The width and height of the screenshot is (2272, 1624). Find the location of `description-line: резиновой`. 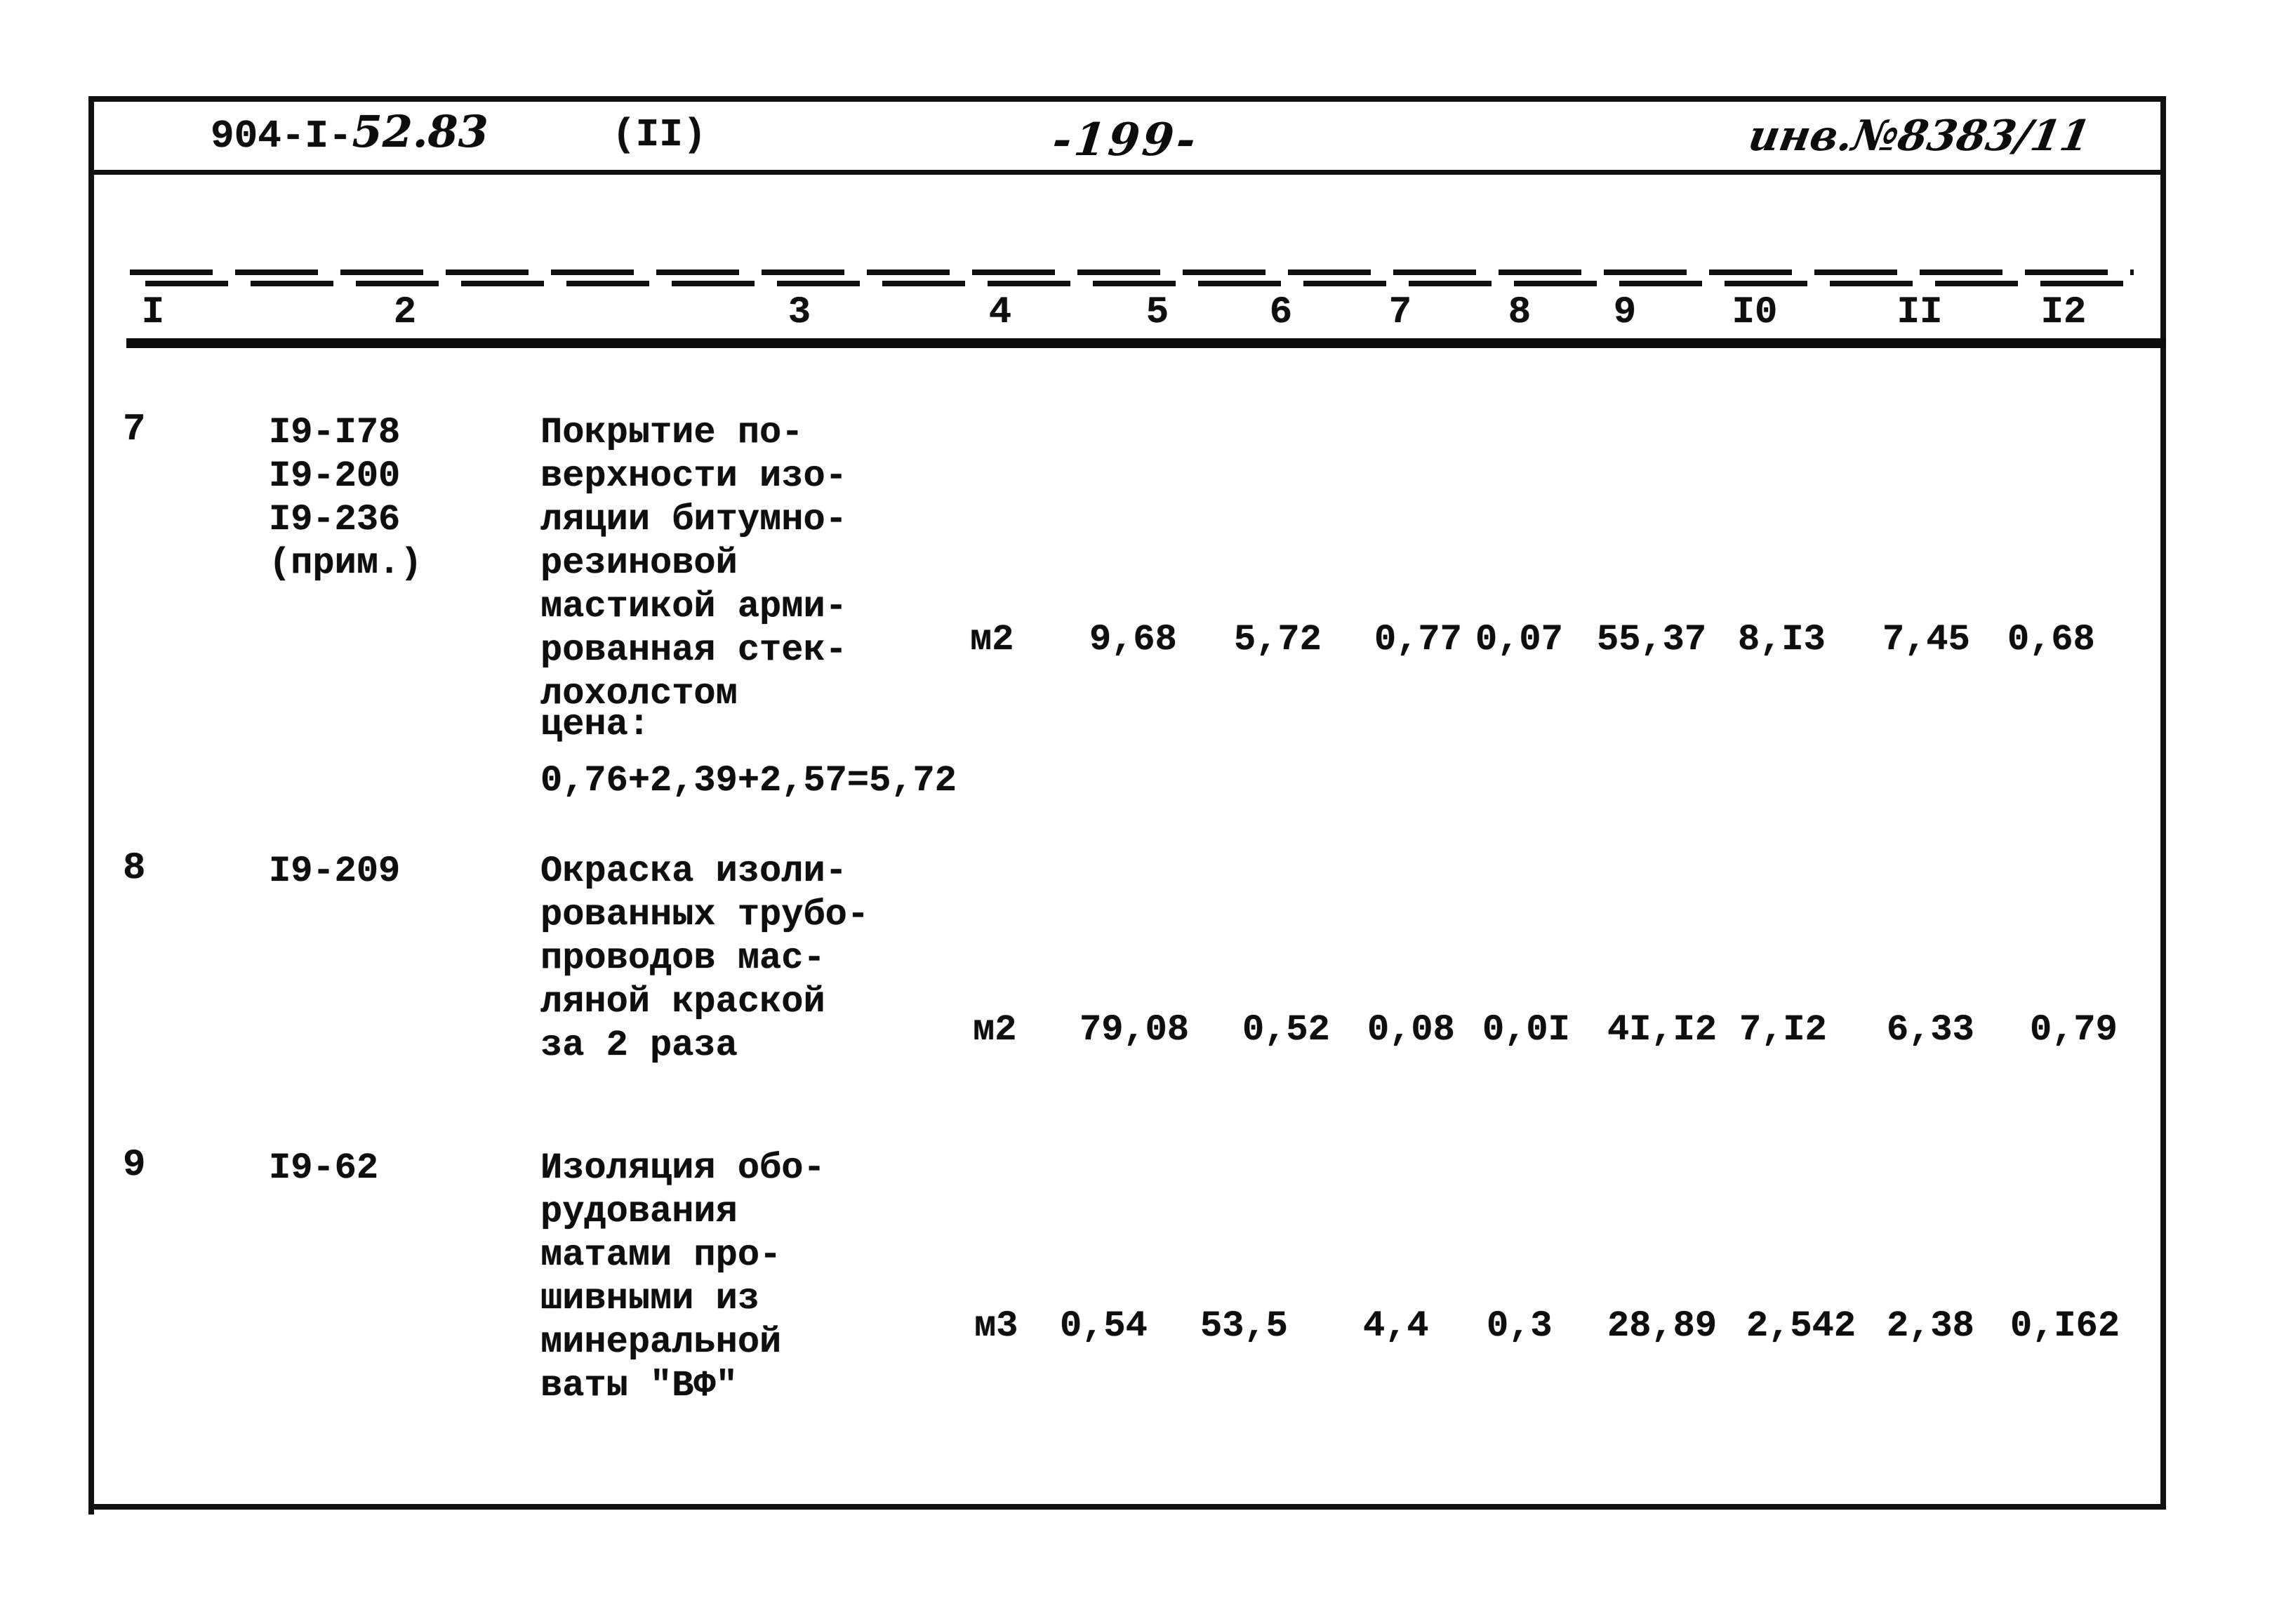

description-line: резиновой is located at coordinates (639, 563).